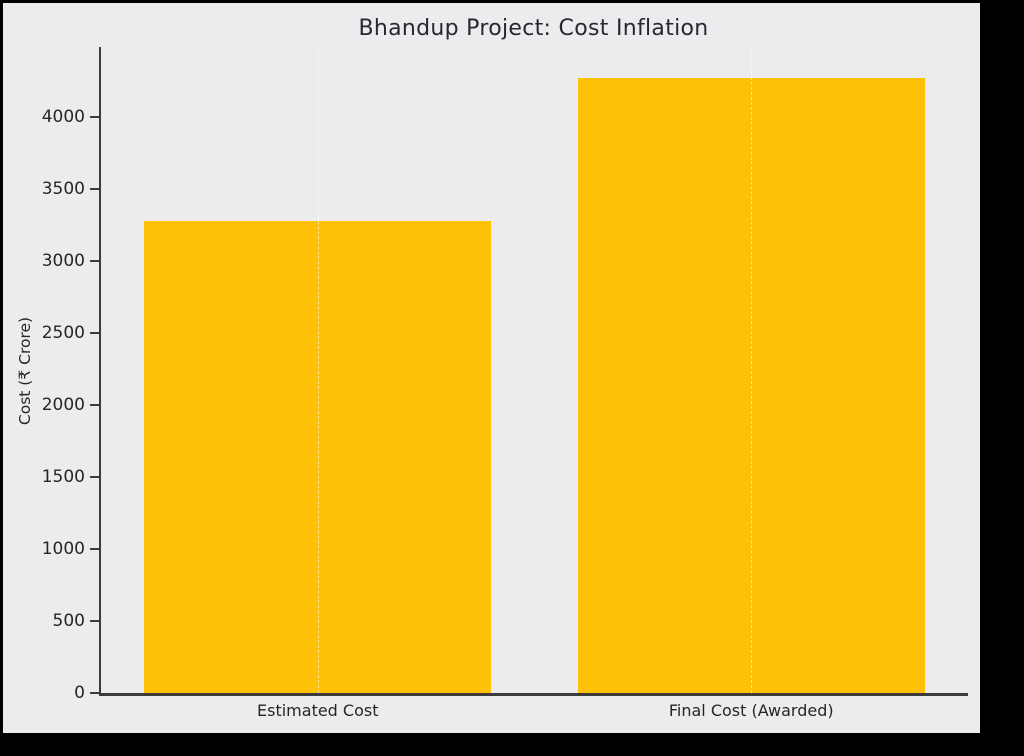 This screenshot has height=756, width=1024. What do you see at coordinates (63, 261) in the screenshot?
I see `y-tick-label: 3000` at bounding box center [63, 261].